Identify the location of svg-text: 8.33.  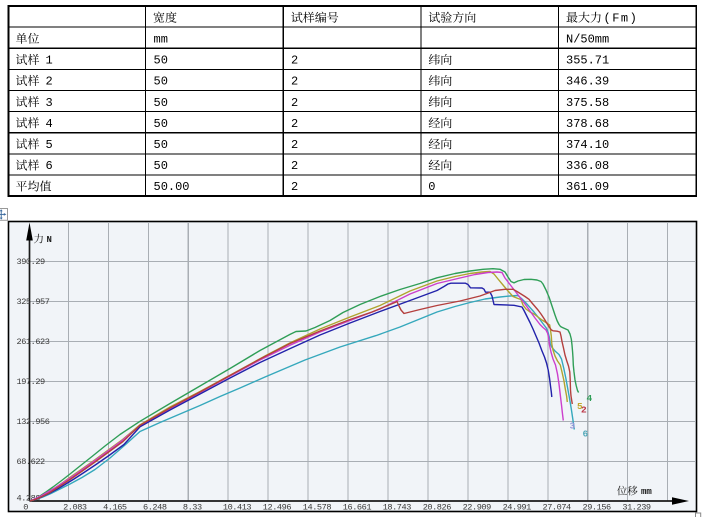
(192, 508).